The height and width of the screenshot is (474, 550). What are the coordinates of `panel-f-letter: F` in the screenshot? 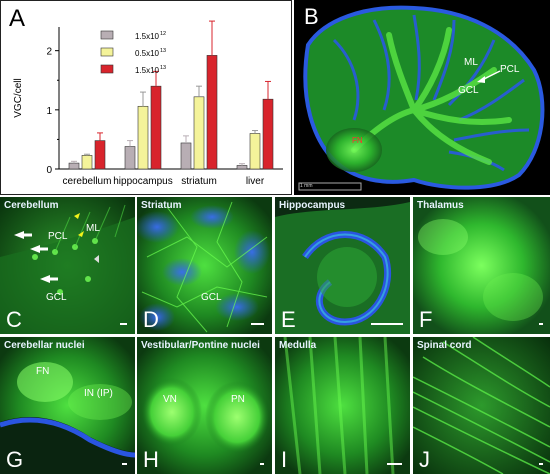 It's located at (426, 319).